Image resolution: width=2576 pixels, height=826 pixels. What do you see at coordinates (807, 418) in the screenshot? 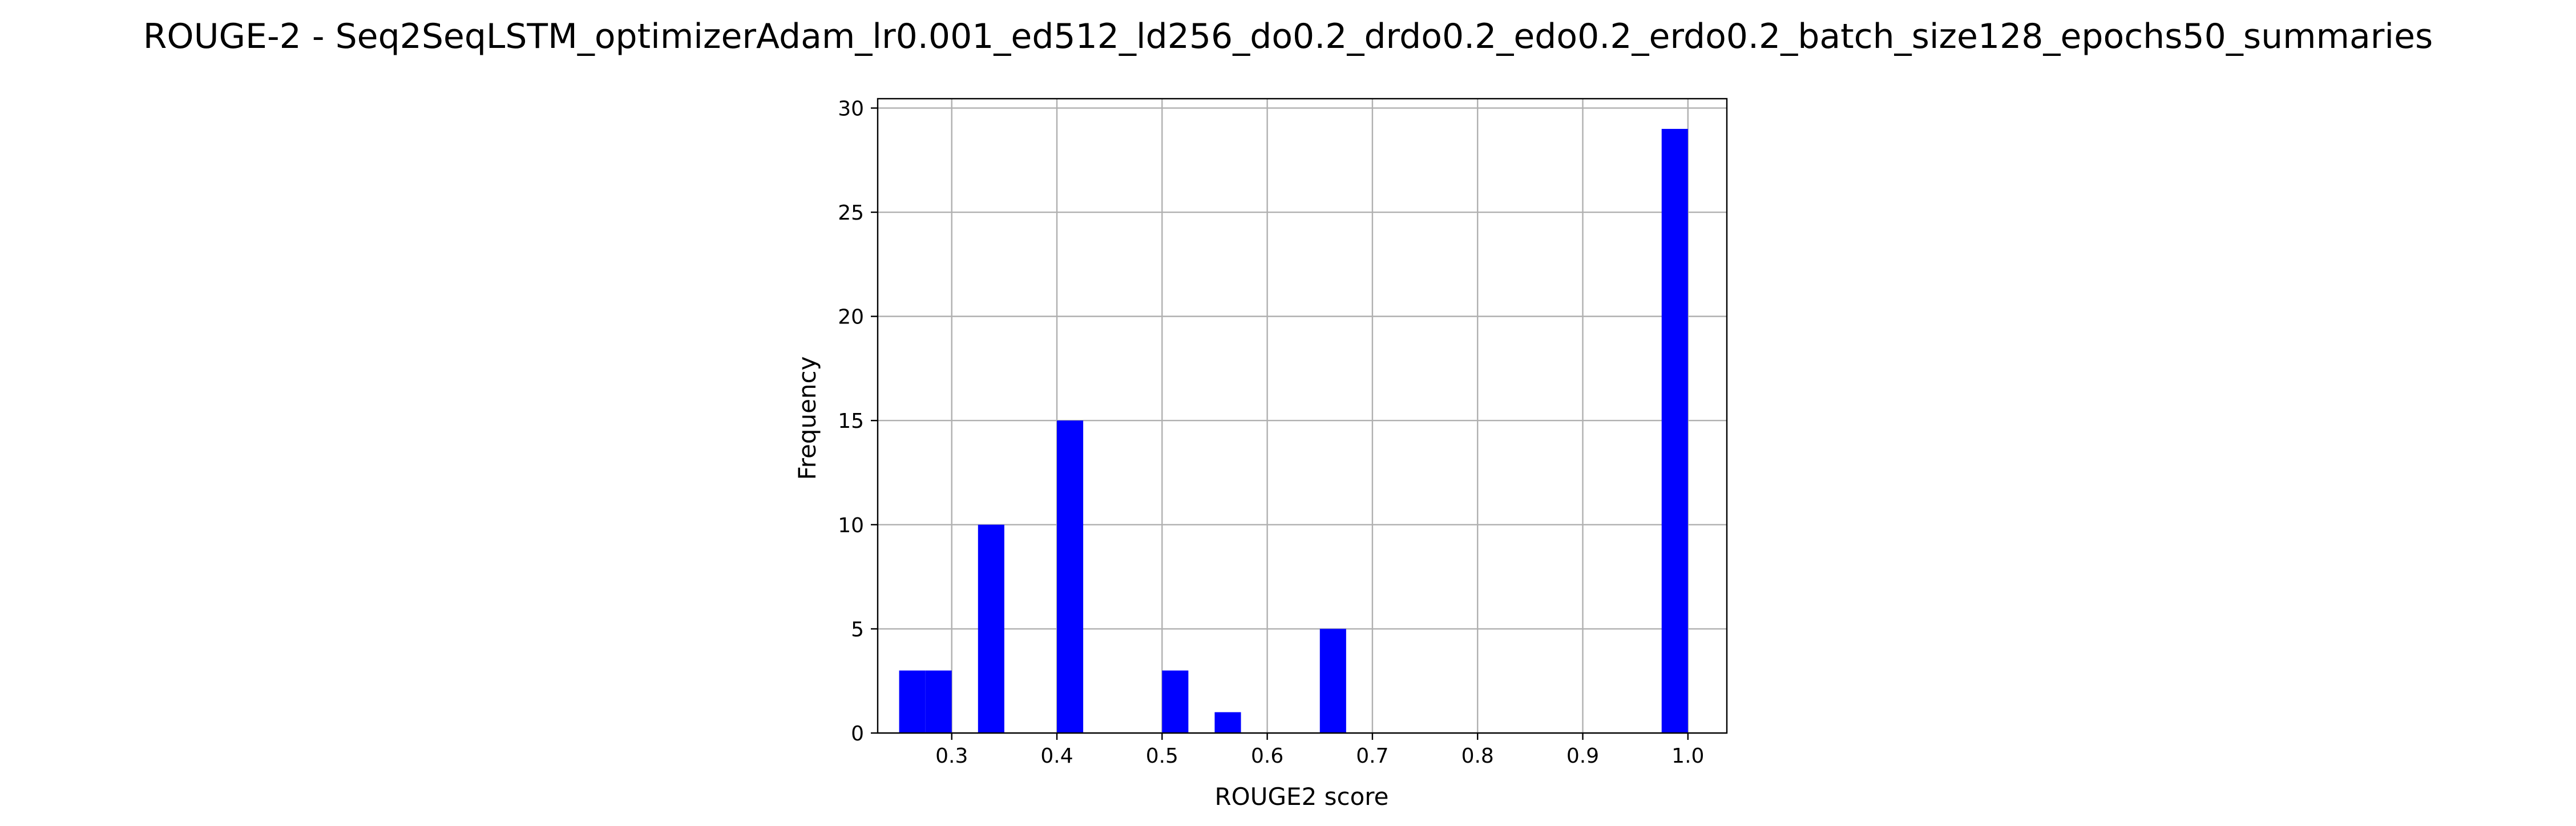
I see `y-axis-label: Frequency` at bounding box center [807, 418].